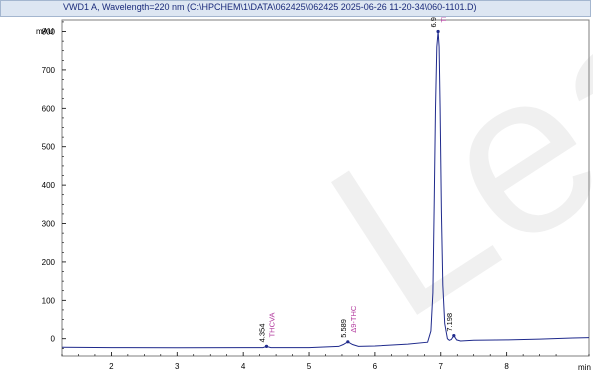  I want to click on x-tick-label: 8, so click(506, 366).